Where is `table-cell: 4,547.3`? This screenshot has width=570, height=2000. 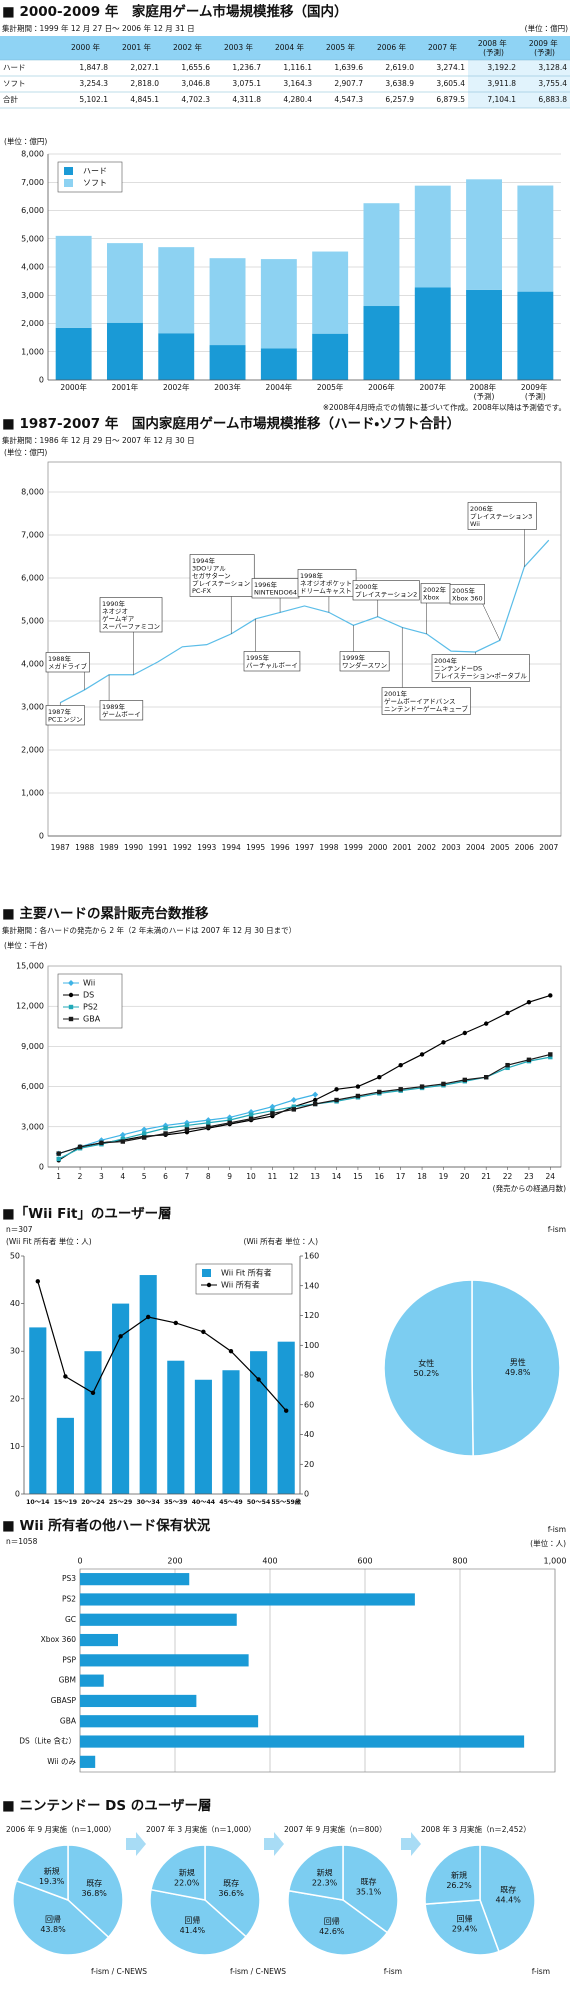
table-cell: 4,547.3 is located at coordinates (348, 99).